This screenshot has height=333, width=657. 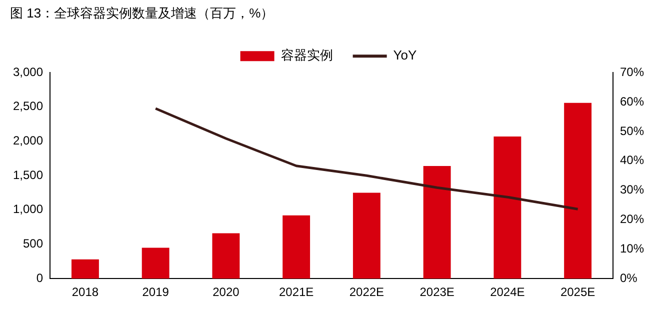 I want to click on y-tick-label: 3,000, so click(x=28, y=71).